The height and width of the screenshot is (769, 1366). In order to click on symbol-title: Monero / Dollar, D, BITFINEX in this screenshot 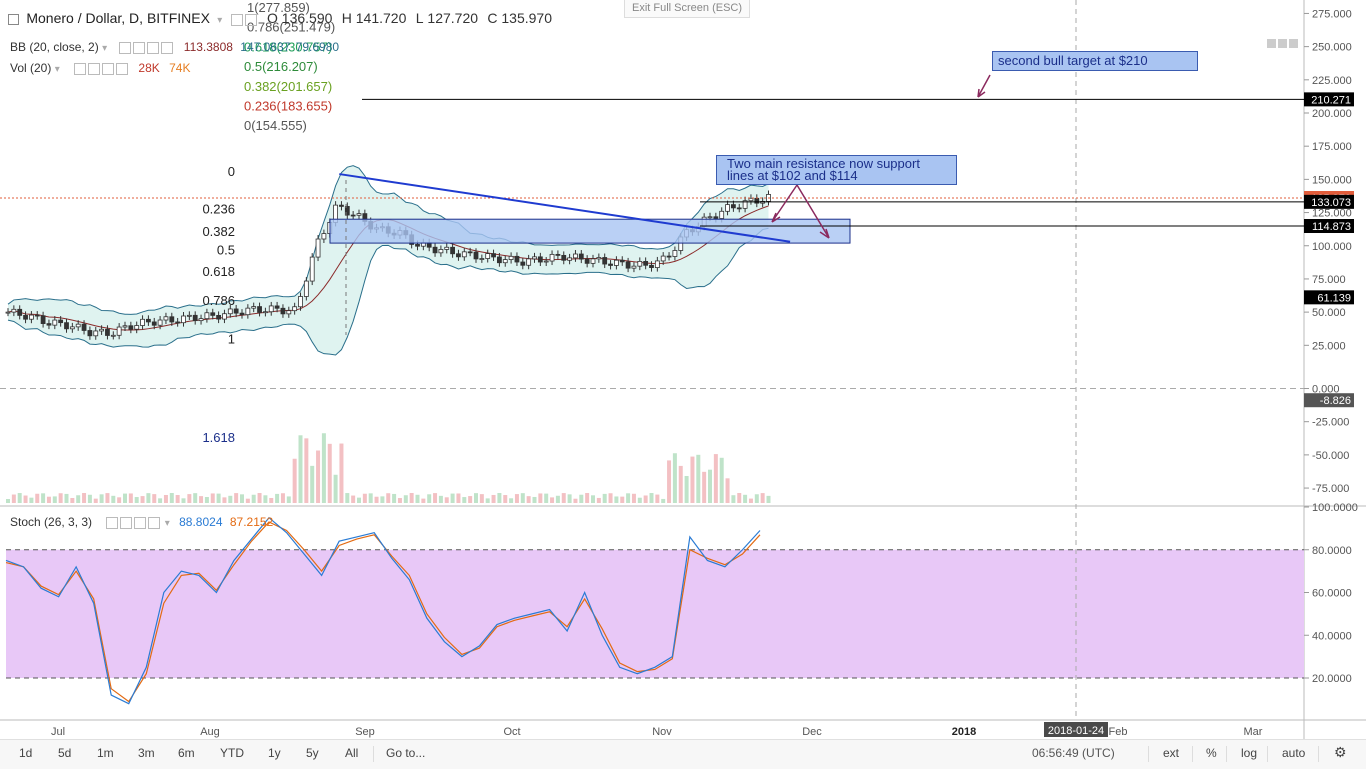, I will do `click(118, 18)`.